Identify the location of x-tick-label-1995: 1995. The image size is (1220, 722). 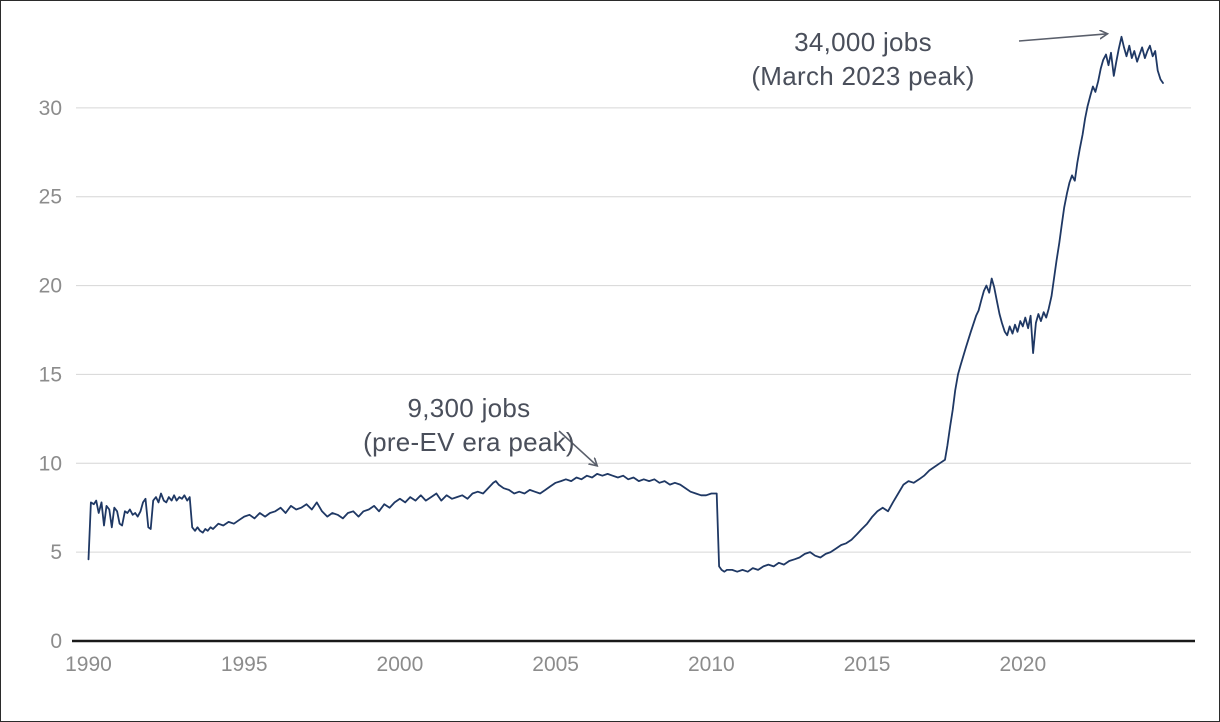
(244, 664).